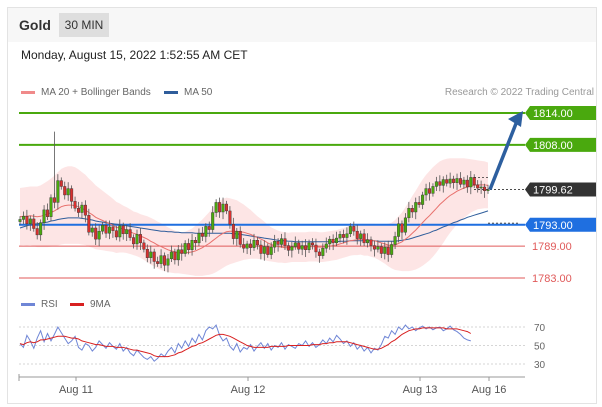  Describe the element at coordinates (86, 92) in the screenshot. I see `legend-ma20: MA 20 + Bollinger Bands` at that location.